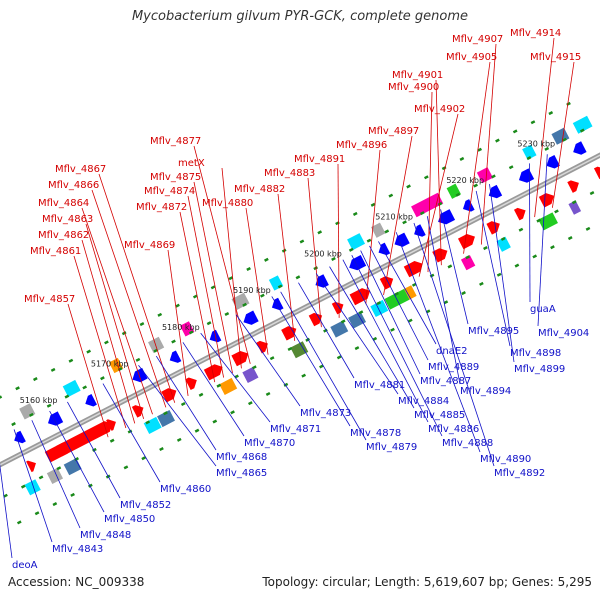 Image resolution: width=600 pixels, height=600 pixels. What do you see at coordinates (228, 386) in the screenshot?
I see `gene-upper-5-body` at bounding box center [228, 386].